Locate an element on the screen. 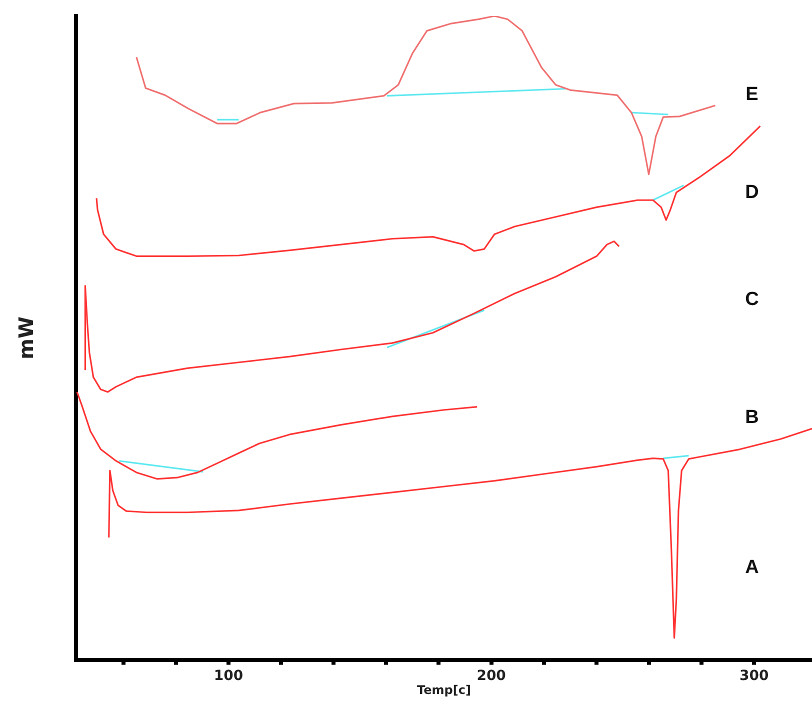 Image resolution: width=812 pixels, height=706 pixels. x-tick-label: 300 is located at coordinates (755, 676).